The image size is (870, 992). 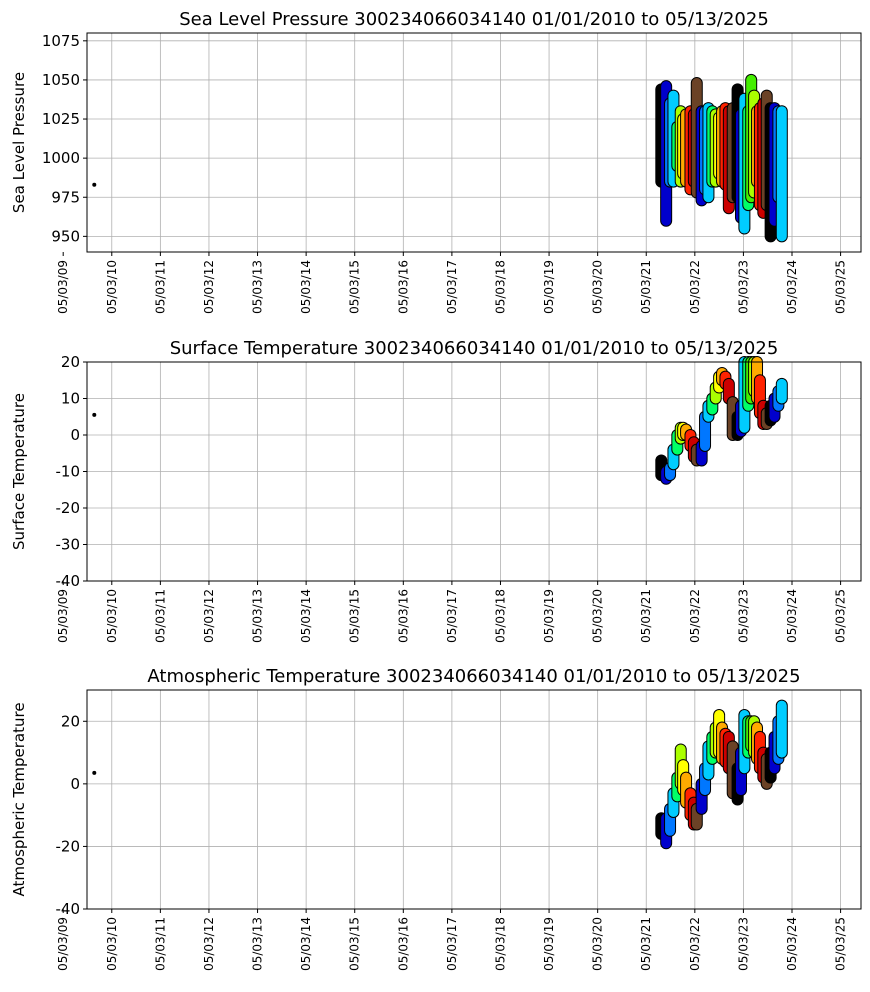 What do you see at coordinates (70, 399) in the screenshot?
I see `y-tick-label: 10` at bounding box center [70, 399].